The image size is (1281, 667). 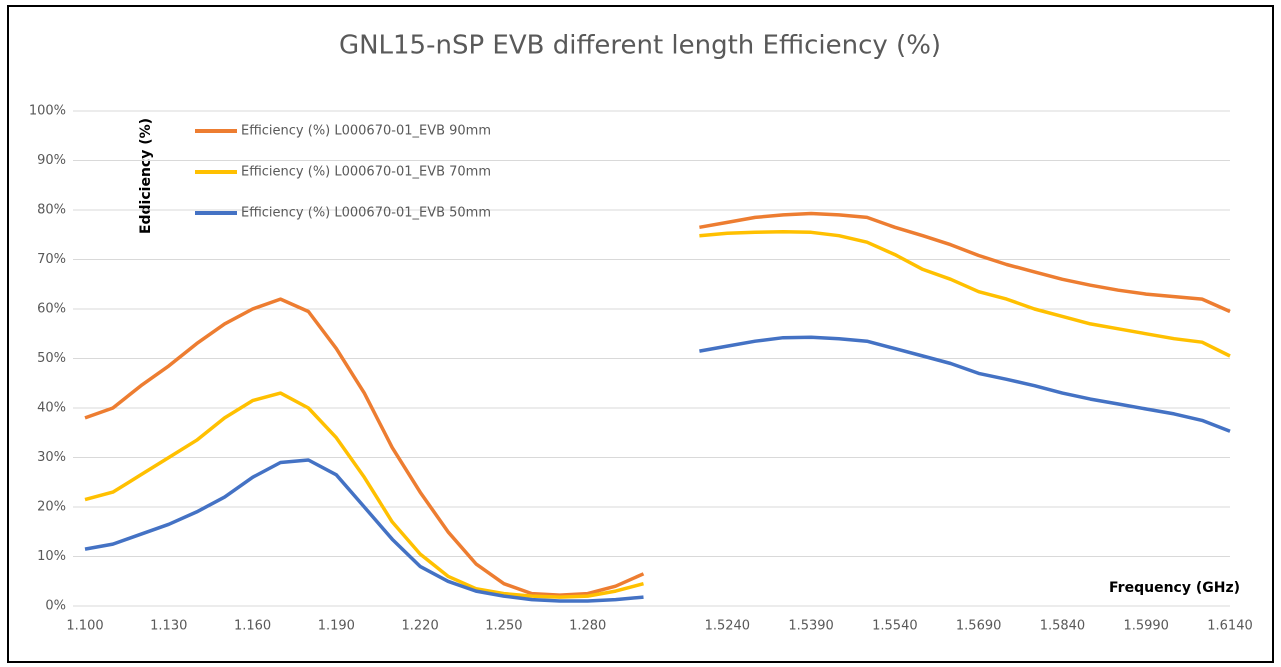 I want to click on y-tick-label: 50%, so click(x=51, y=358).